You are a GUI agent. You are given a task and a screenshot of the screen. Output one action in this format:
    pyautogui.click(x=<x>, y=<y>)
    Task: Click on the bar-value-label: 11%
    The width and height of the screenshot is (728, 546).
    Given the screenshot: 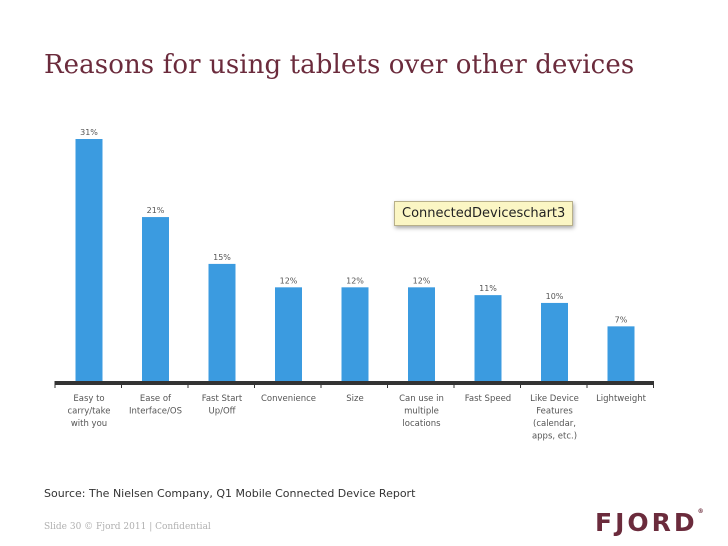 What is the action you would take?
    pyautogui.click(x=488, y=288)
    